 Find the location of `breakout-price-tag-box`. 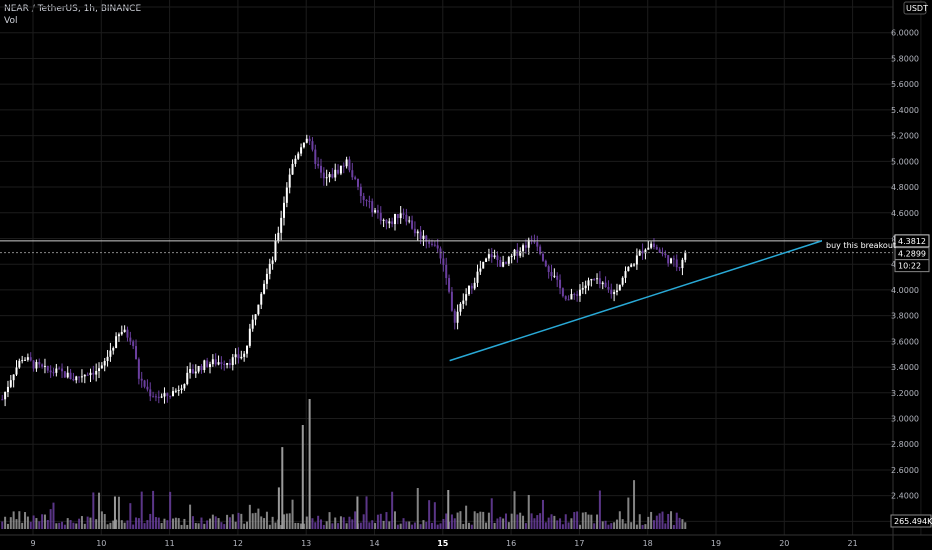

breakout-price-tag-box is located at coordinates (912, 241).